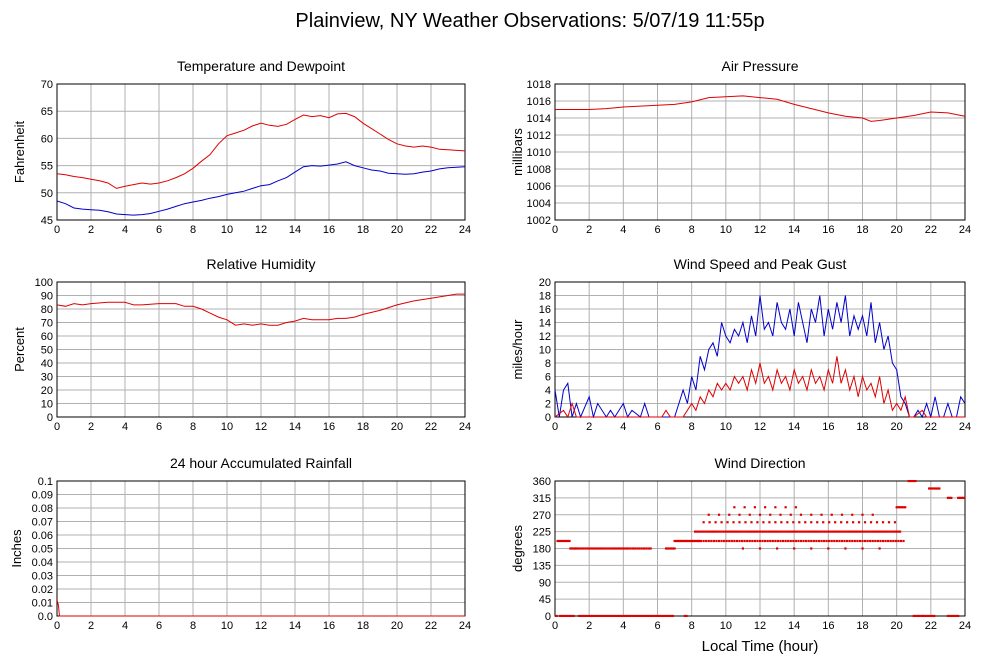  I want to click on y-tick-label: 4, so click(548, 391).